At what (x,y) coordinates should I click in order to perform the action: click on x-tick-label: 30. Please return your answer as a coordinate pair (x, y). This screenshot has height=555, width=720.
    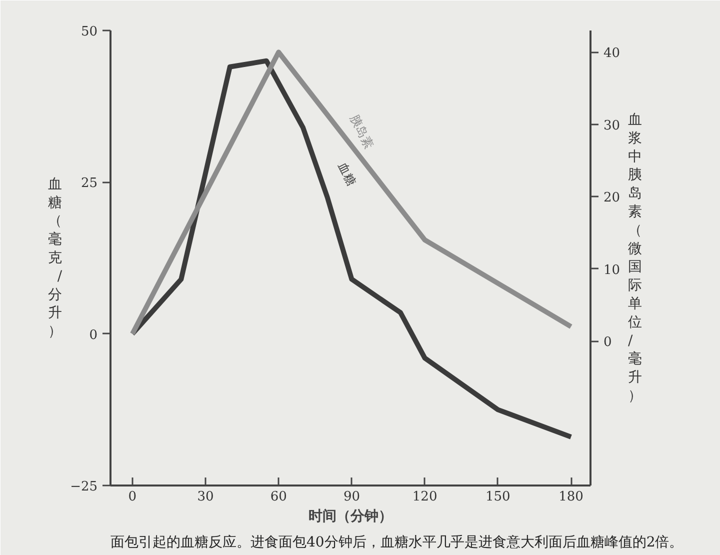
    Looking at the image, I should click on (205, 497).